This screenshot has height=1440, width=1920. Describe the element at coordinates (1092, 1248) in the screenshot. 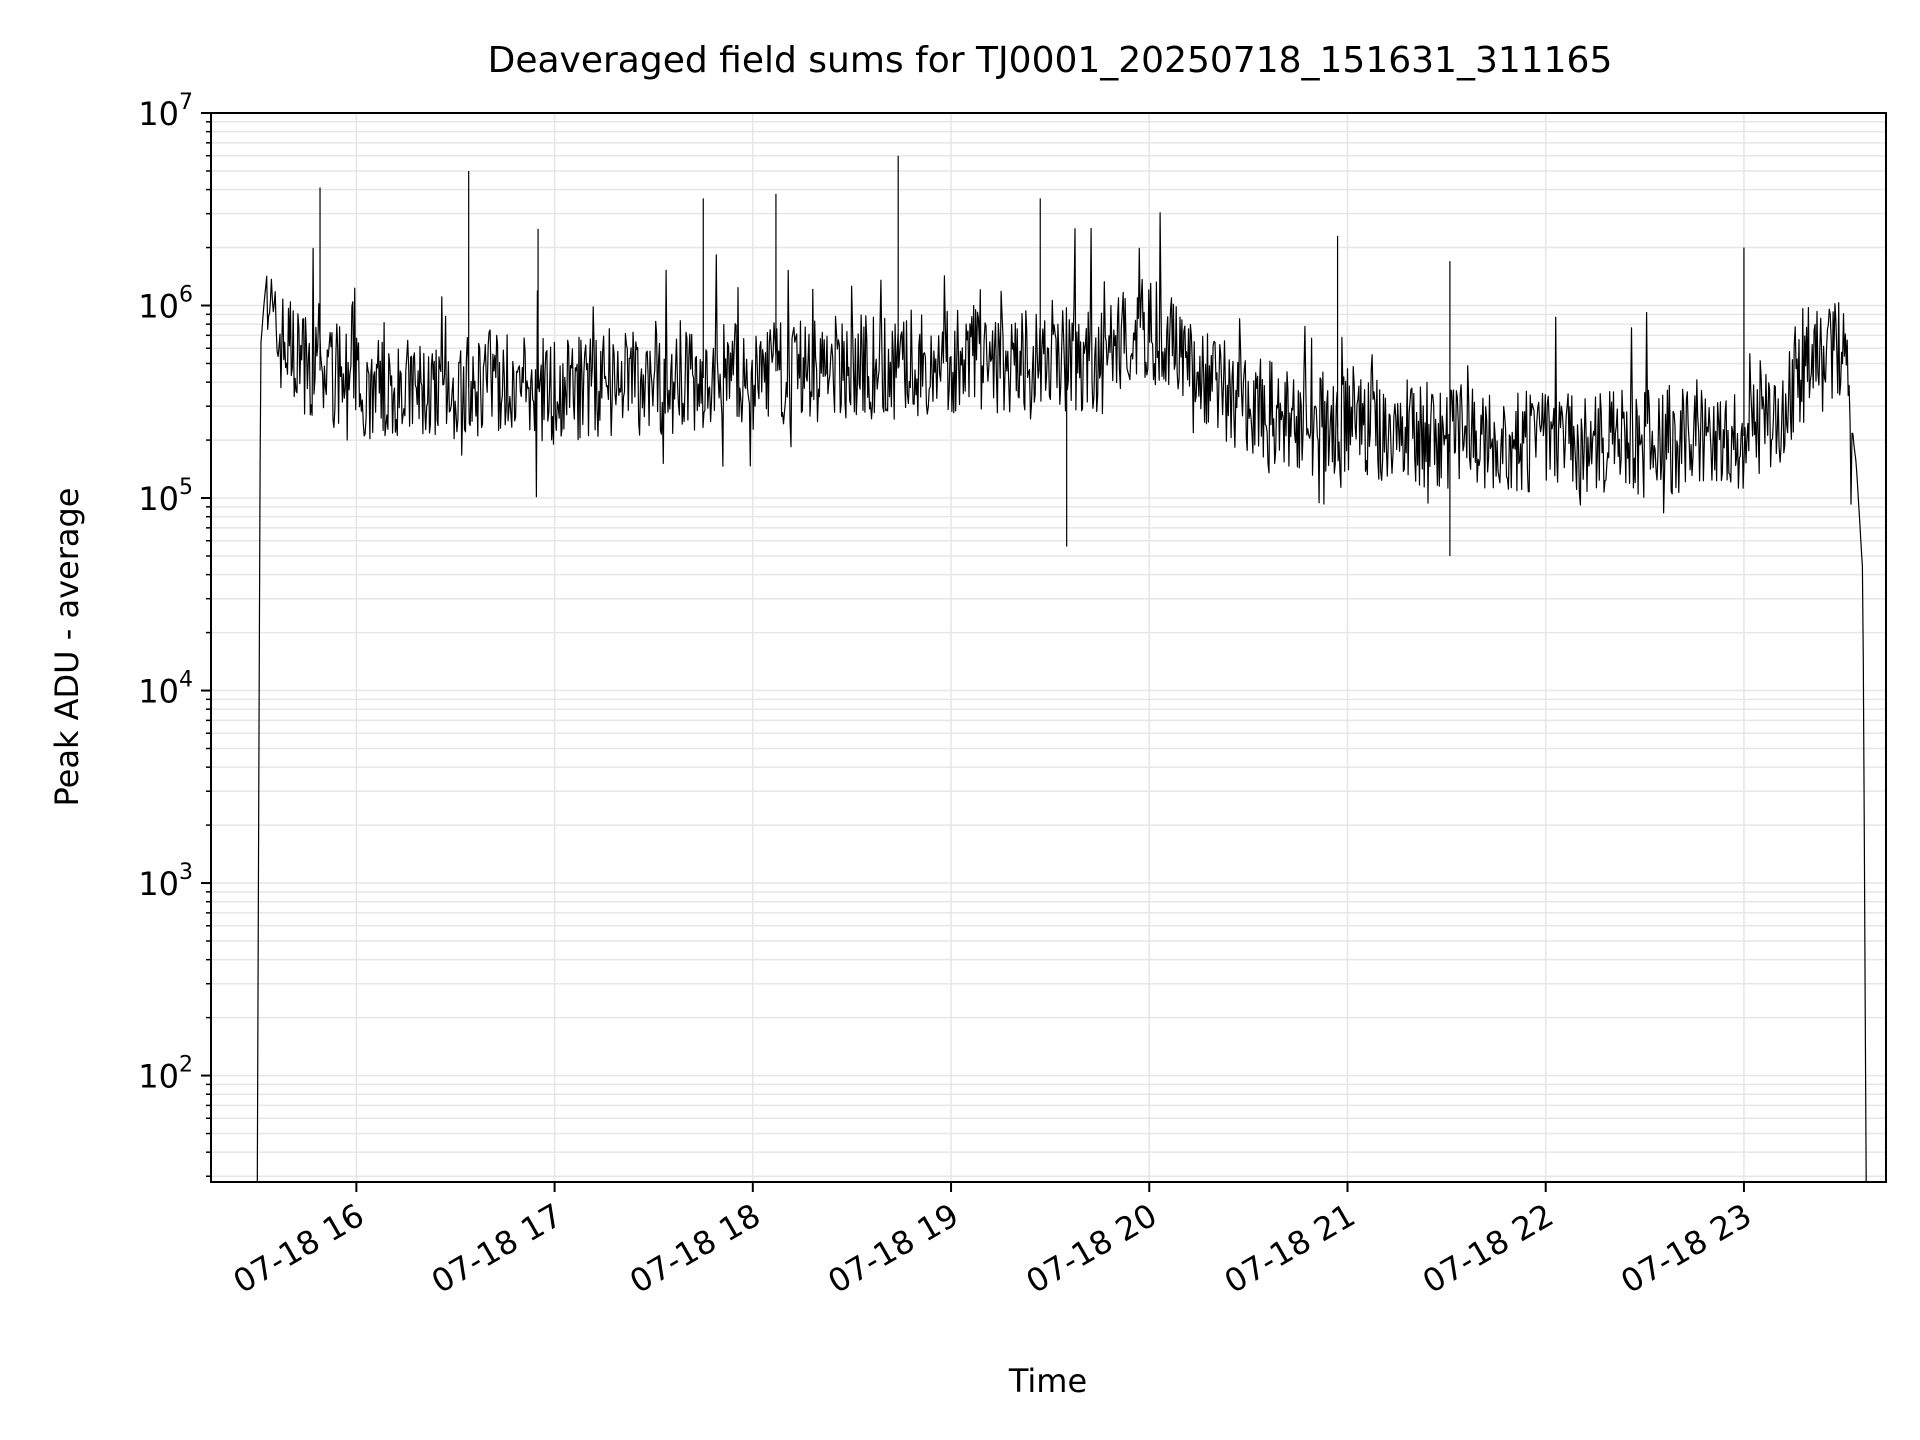

I see `x-tick-label: 07-18 20` at that location.